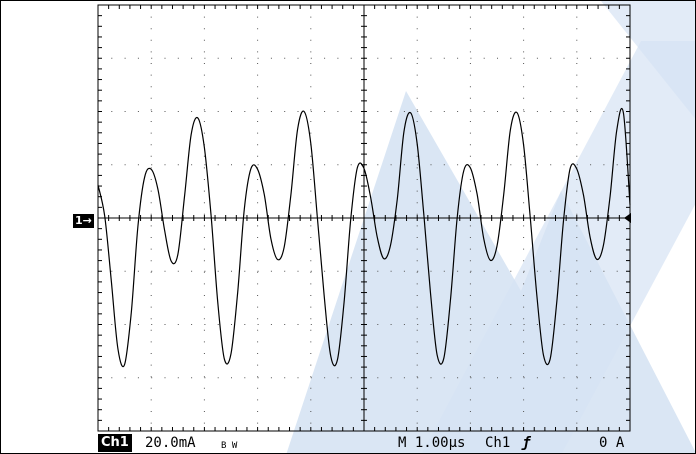 The image size is (696, 454). What do you see at coordinates (170, 443) in the screenshot?
I see `volts-per-div-readout: 20.0mA` at bounding box center [170, 443].